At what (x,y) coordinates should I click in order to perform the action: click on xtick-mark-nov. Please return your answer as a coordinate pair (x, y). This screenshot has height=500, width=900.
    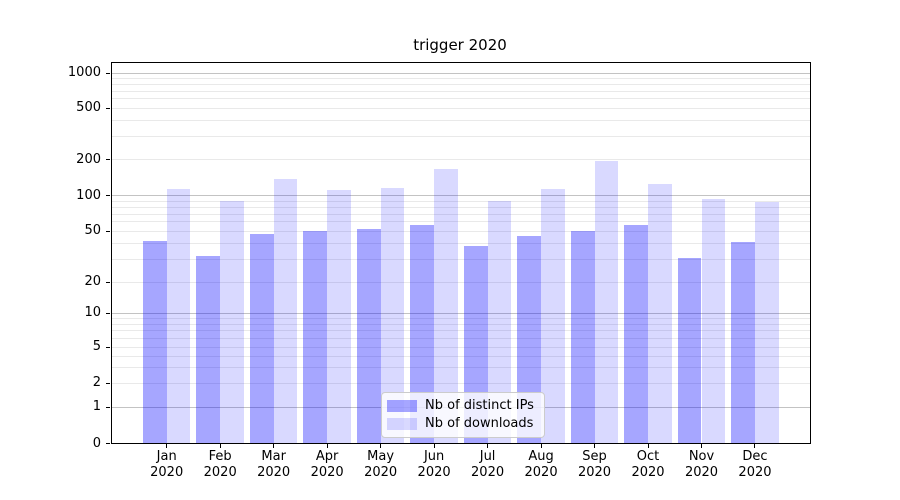
    Looking at the image, I should click on (701, 445).